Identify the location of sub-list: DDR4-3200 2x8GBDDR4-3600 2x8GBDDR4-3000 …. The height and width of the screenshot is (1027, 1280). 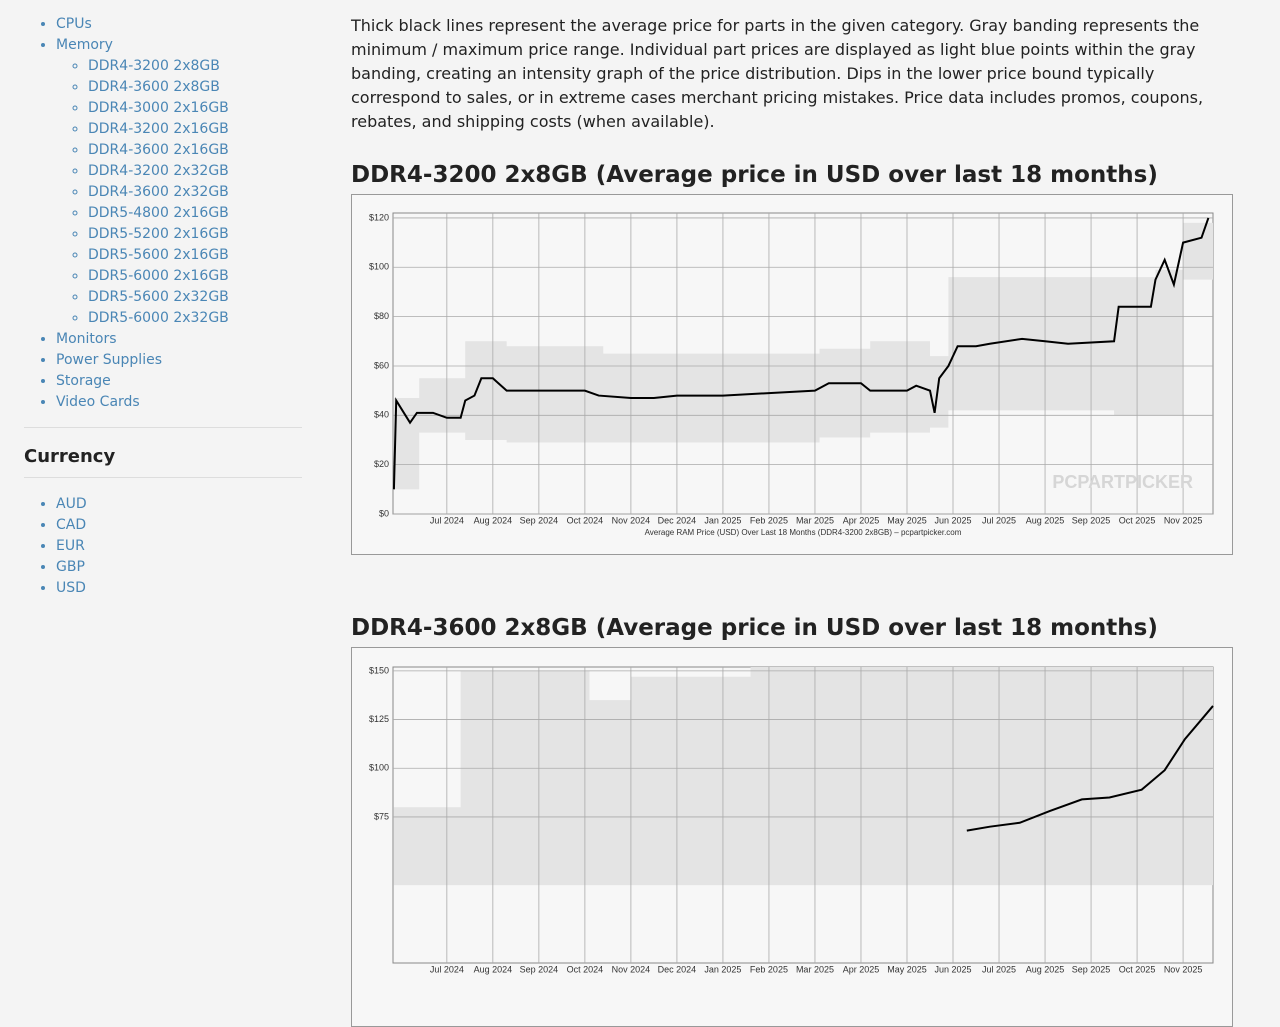
(179, 192).